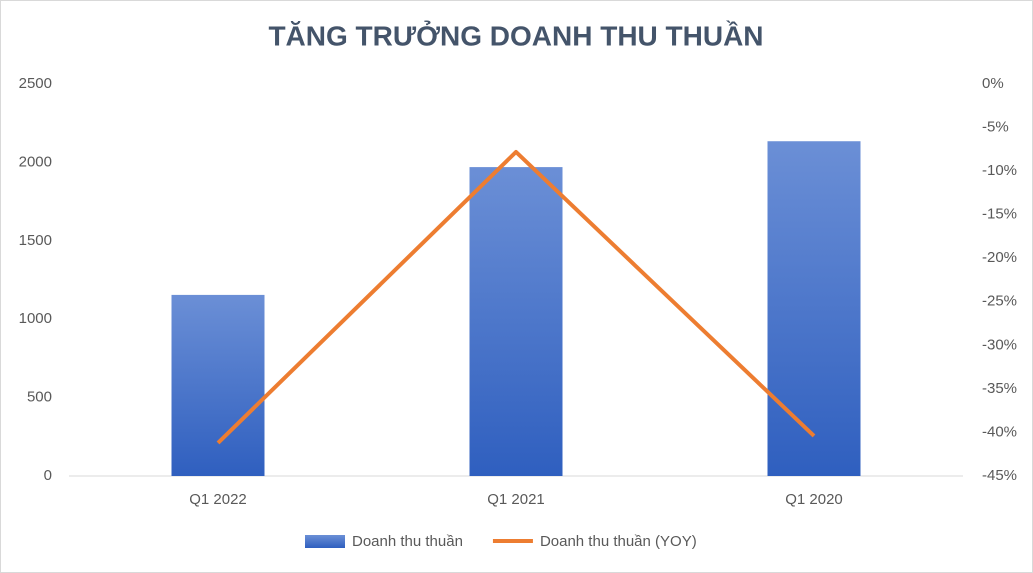  Describe the element at coordinates (814, 499) in the screenshot. I see `x-tick-label: Q1 2020` at that location.